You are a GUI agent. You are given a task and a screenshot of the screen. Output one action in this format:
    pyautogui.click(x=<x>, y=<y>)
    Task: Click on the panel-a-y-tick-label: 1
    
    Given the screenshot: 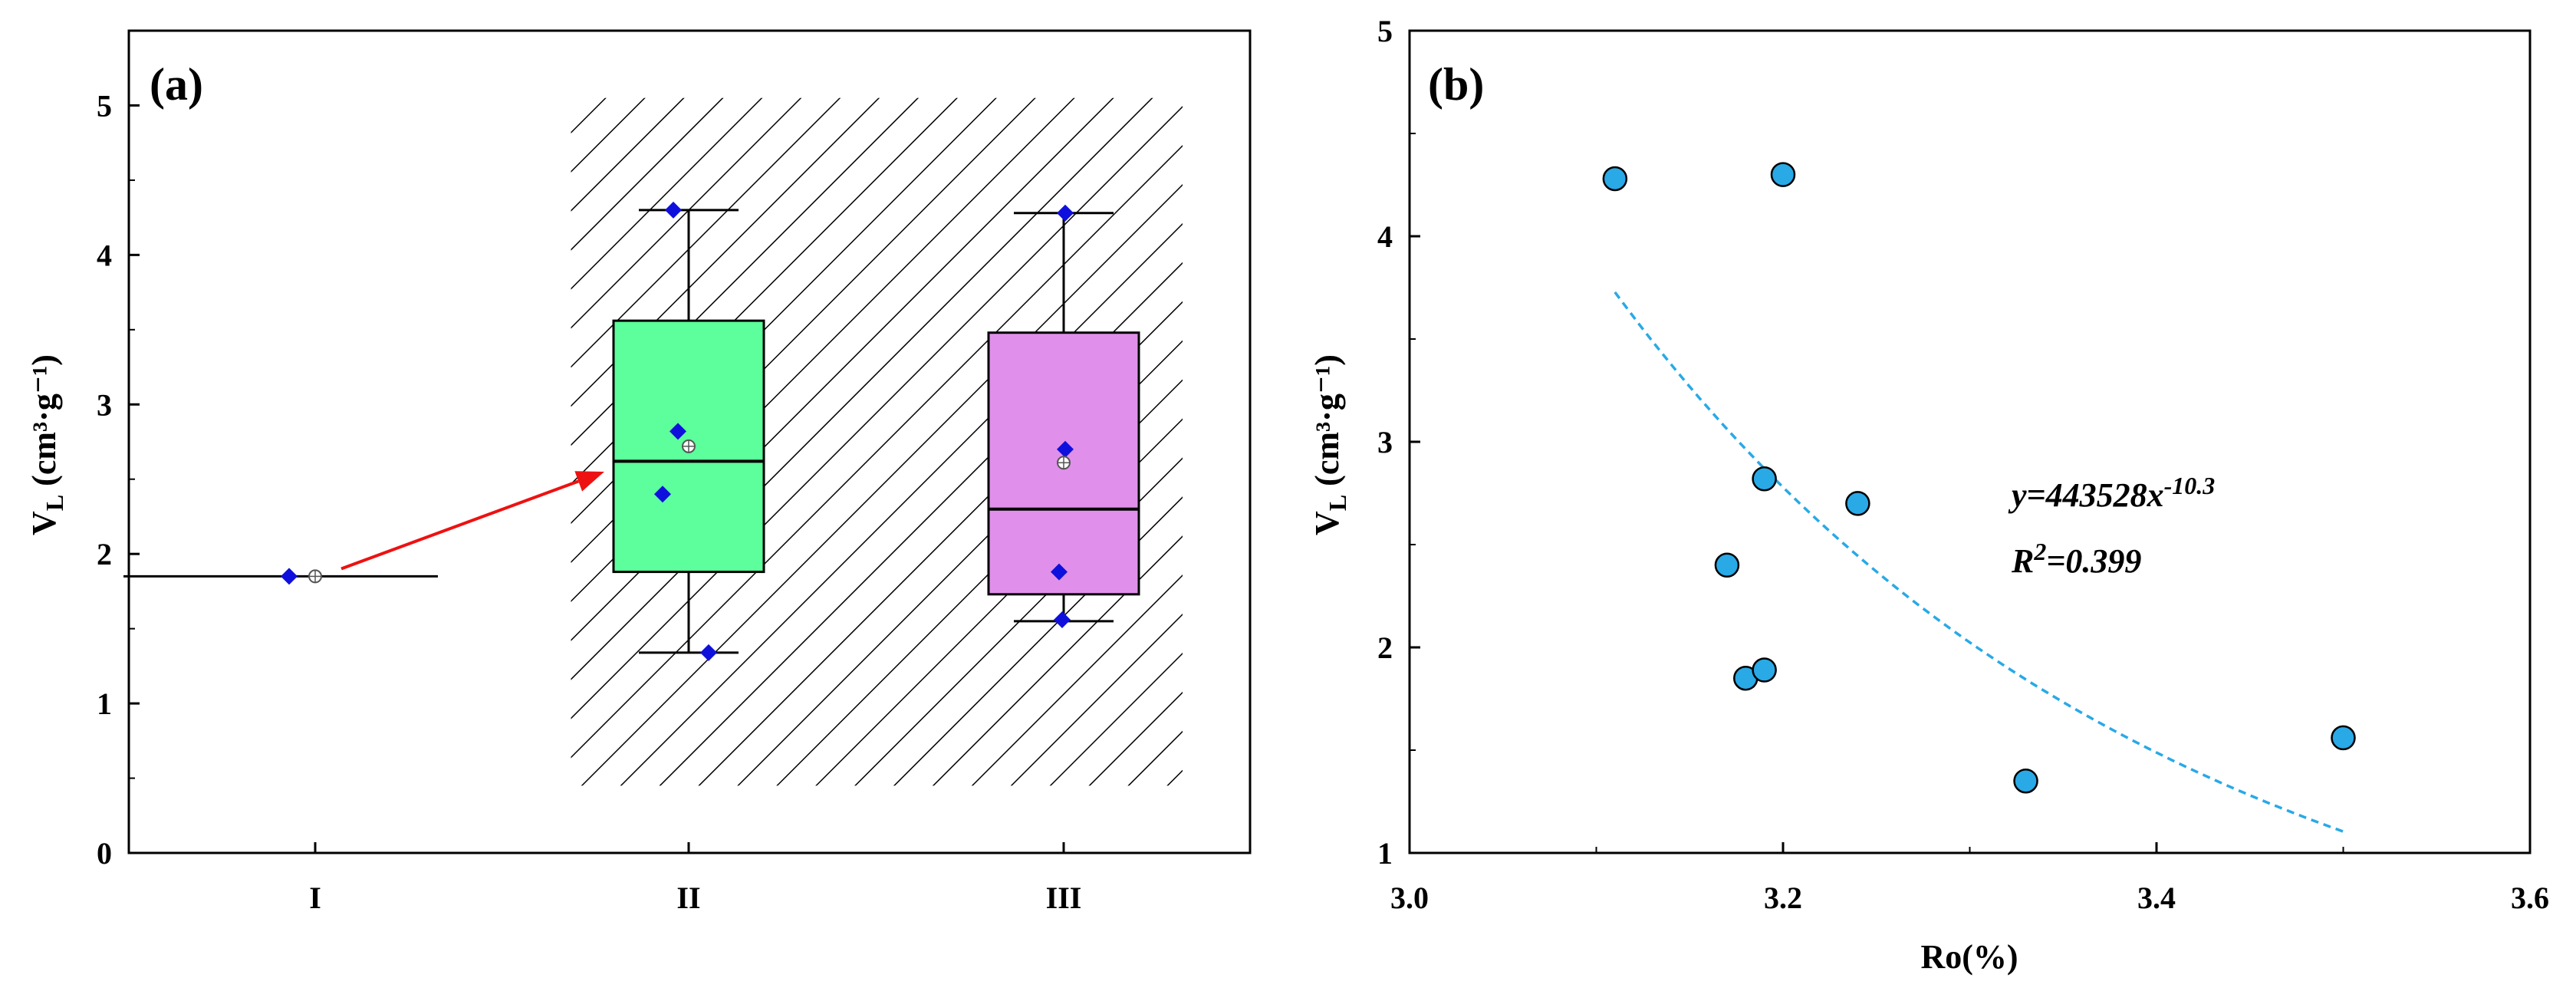 What is the action you would take?
    pyautogui.click(x=104, y=703)
    